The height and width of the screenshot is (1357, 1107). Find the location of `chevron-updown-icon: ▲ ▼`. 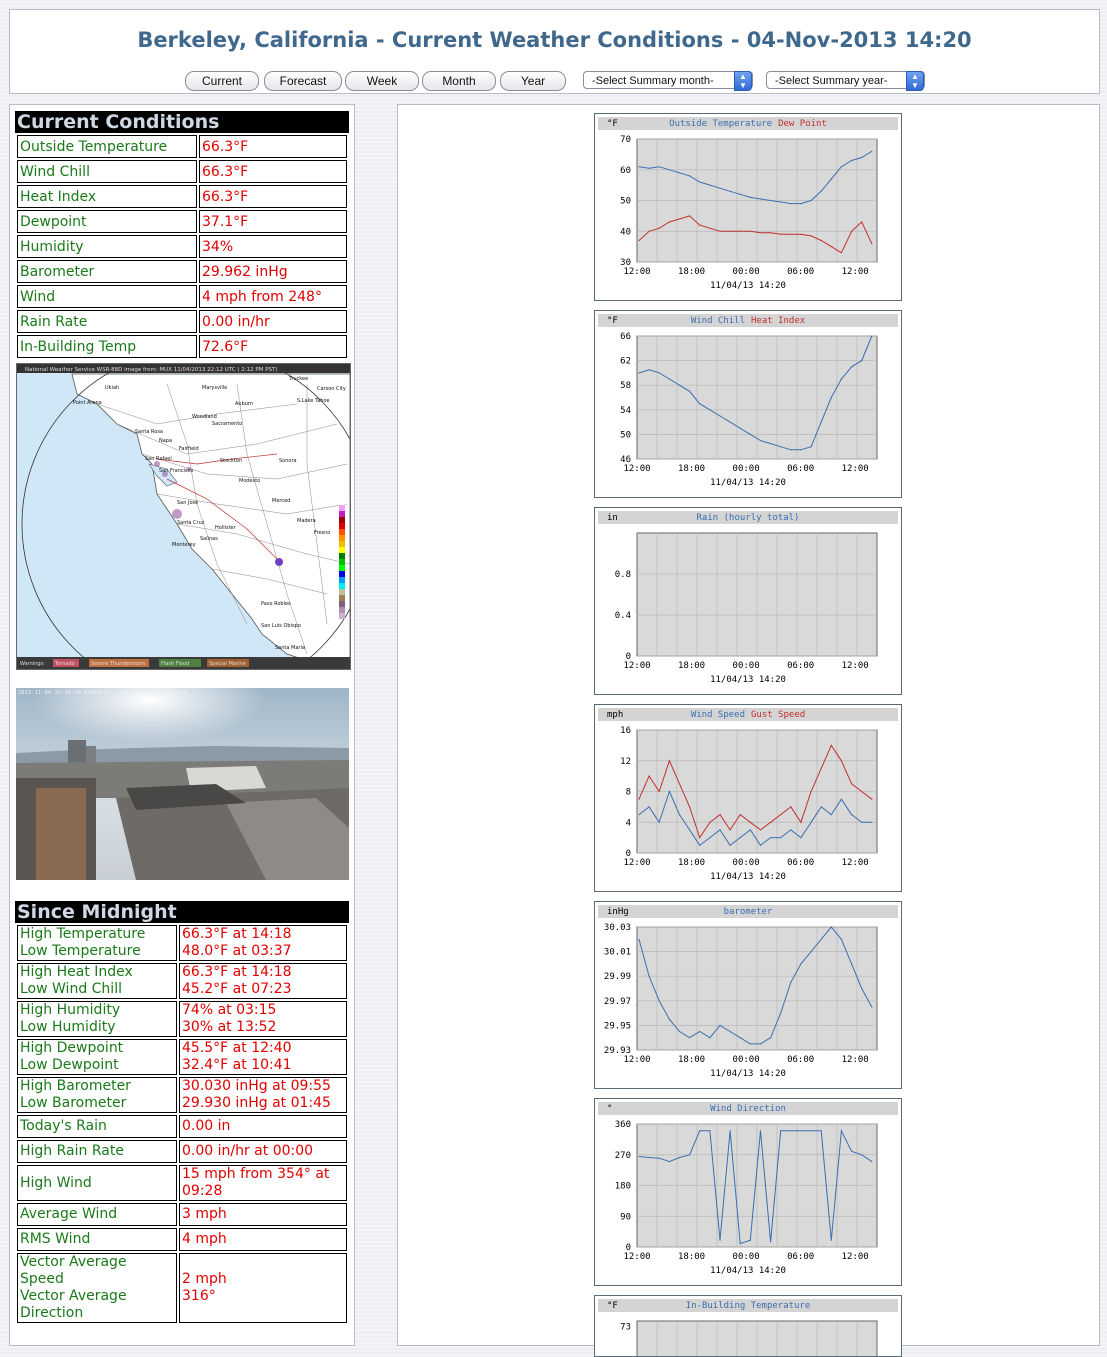

chevron-updown-icon: ▲ ▼ is located at coordinates (743, 81).